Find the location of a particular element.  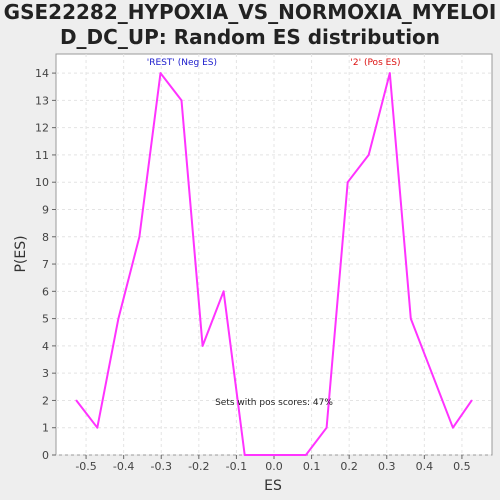

y-tick-label: 9 is located at coordinates (45, 209).